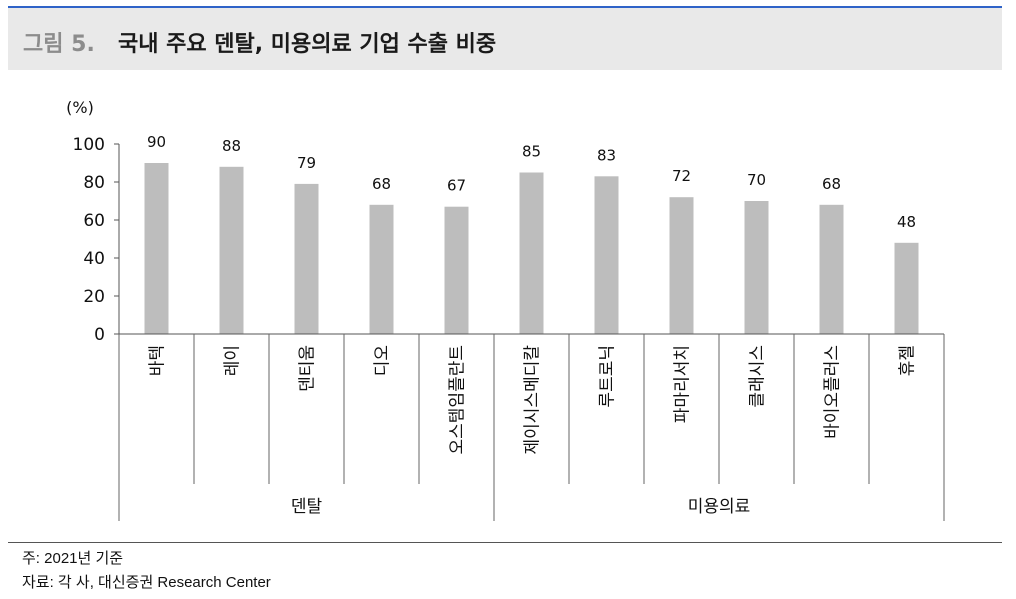 This screenshot has width=1016, height=599. What do you see at coordinates (505, 38) in the screenshot?
I see `title-bar: 그림 5. 국내 주요 덴탈, 미용의료 기업 수출 비중` at bounding box center [505, 38].